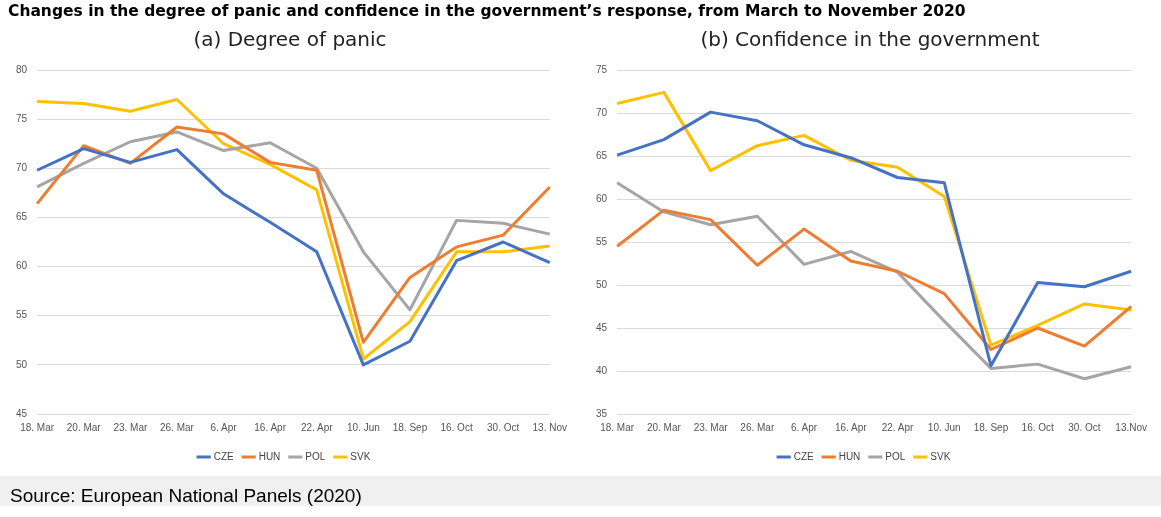 The height and width of the screenshot is (517, 1161). I want to click on y-tick-label: 40, so click(602, 370).